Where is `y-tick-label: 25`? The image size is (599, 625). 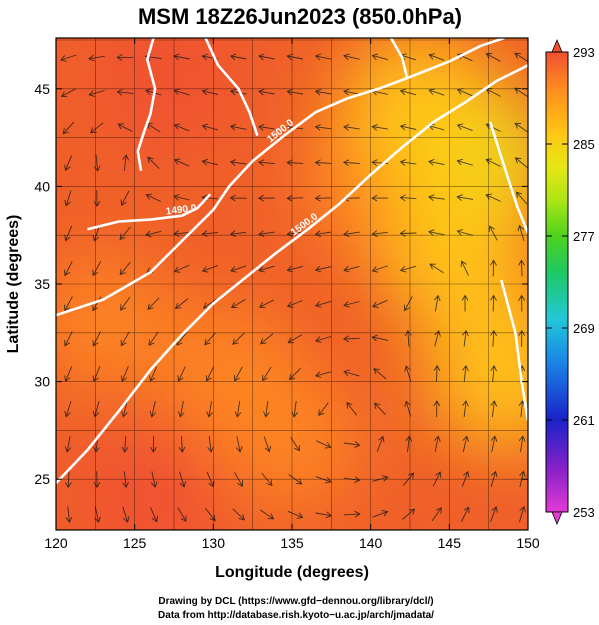 y-tick-label: 25 is located at coordinates (42, 479).